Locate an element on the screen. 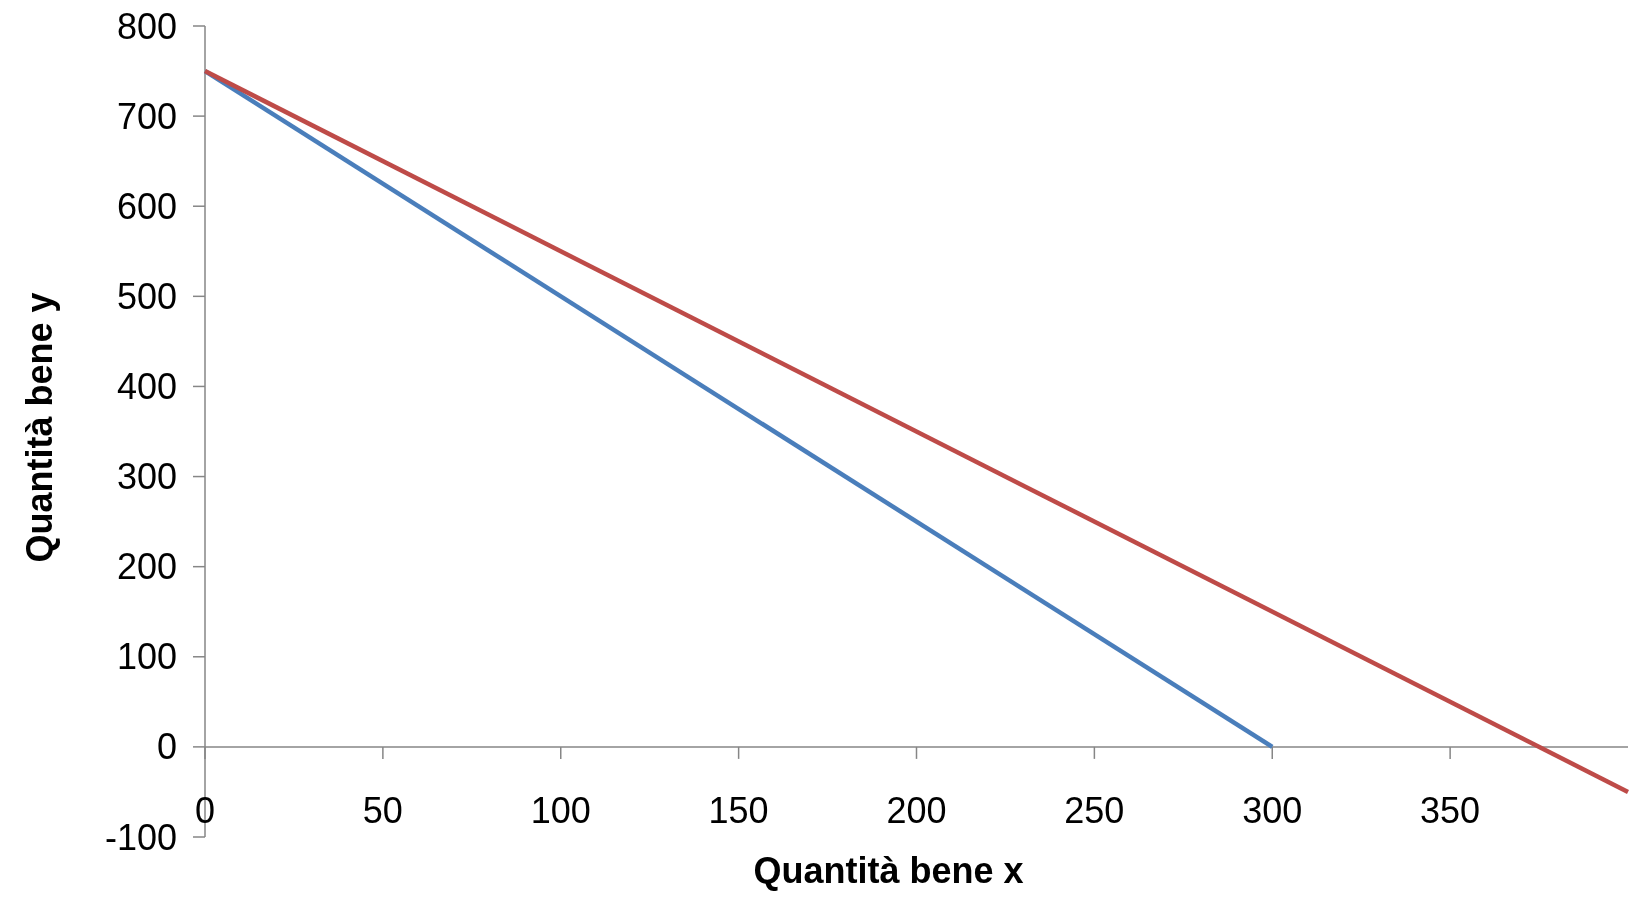 This screenshot has height=899, width=1630. y-tick-label: 500 is located at coordinates (146, 296).